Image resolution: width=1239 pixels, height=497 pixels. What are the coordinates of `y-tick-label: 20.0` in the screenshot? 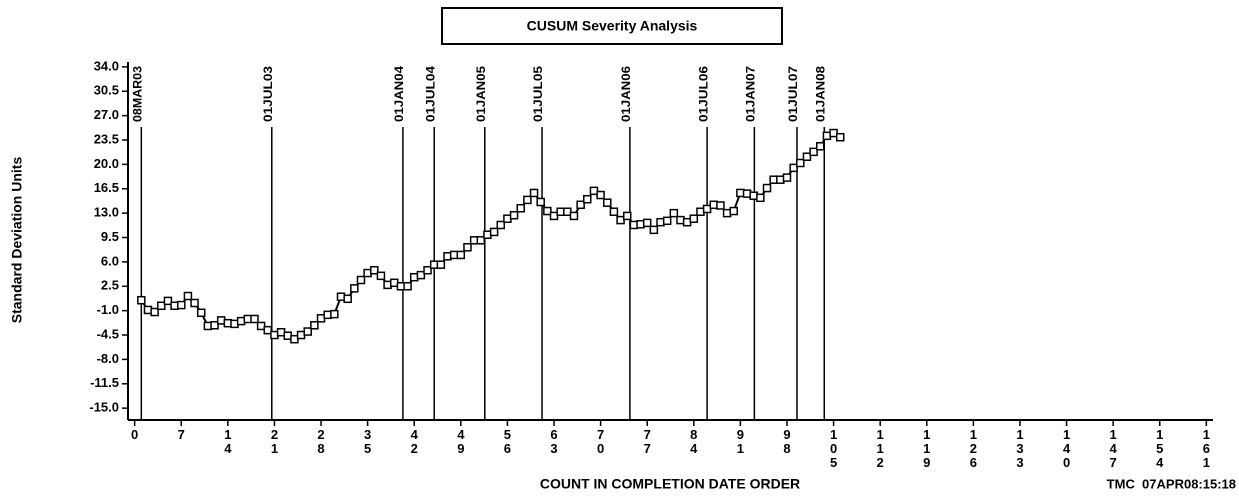 It's located at (106, 163).